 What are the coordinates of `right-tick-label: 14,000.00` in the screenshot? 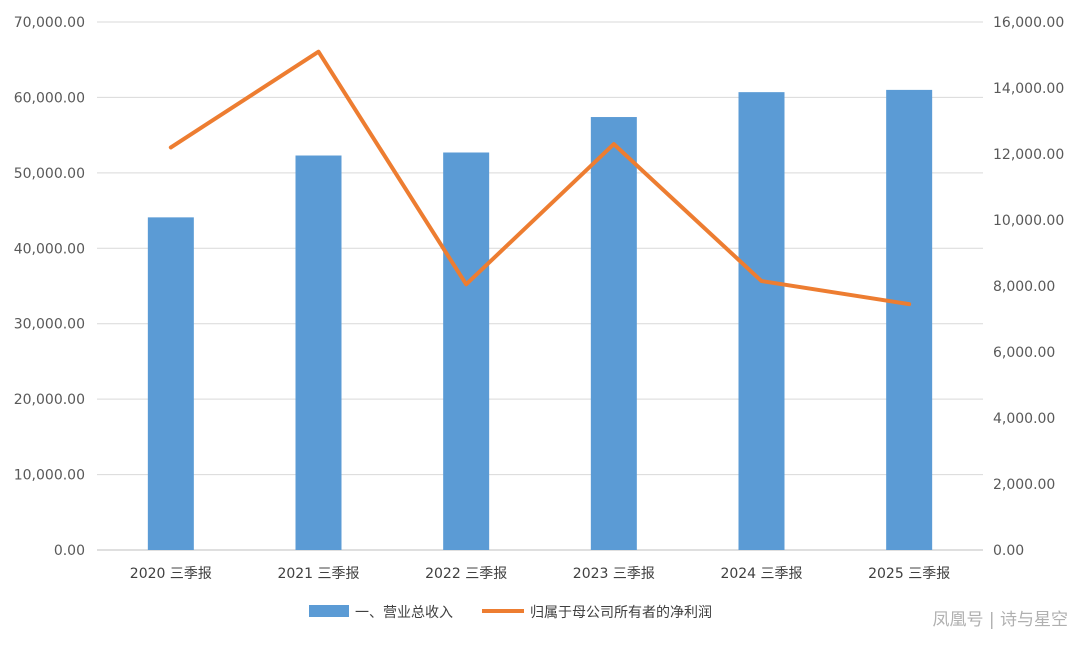 It's located at (1028, 89).